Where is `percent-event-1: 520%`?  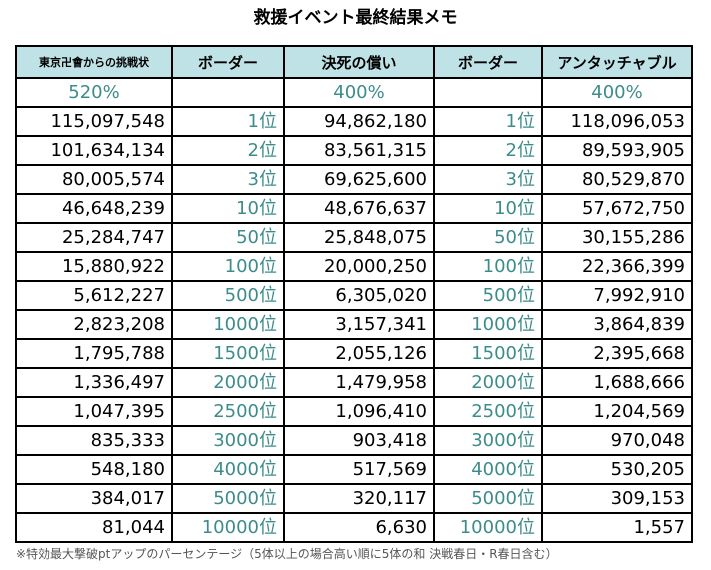
percent-event-1: 520% is located at coordinates (94, 92).